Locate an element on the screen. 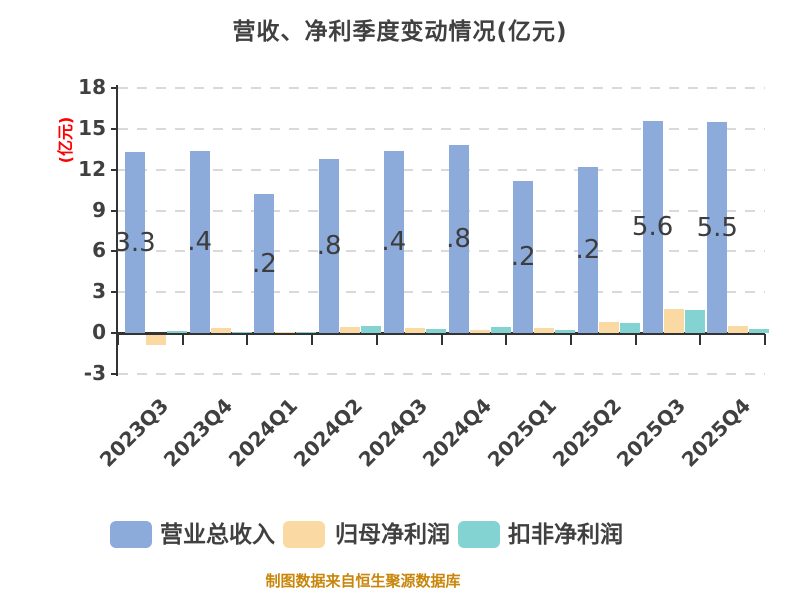 The width and height of the screenshot is (800, 600). x-axis-tick-label: 2025Q2 is located at coordinates (586, 432).